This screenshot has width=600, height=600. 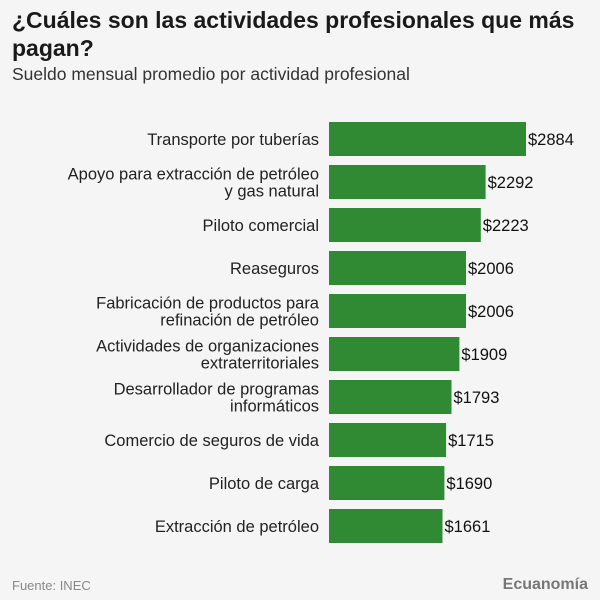 What do you see at coordinates (274, 269) in the screenshot?
I see `category-label: Reaseguros` at bounding box center [274, 269].